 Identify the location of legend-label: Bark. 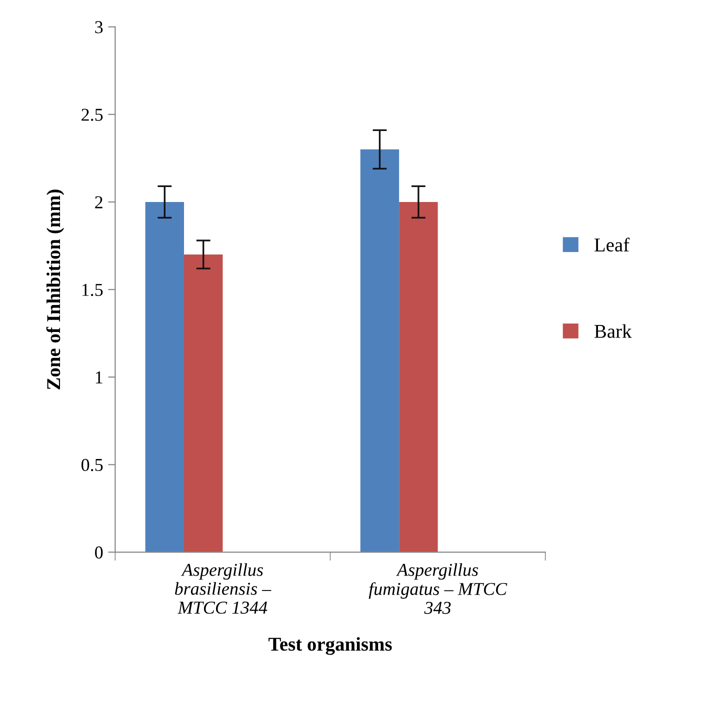
(613, 331).